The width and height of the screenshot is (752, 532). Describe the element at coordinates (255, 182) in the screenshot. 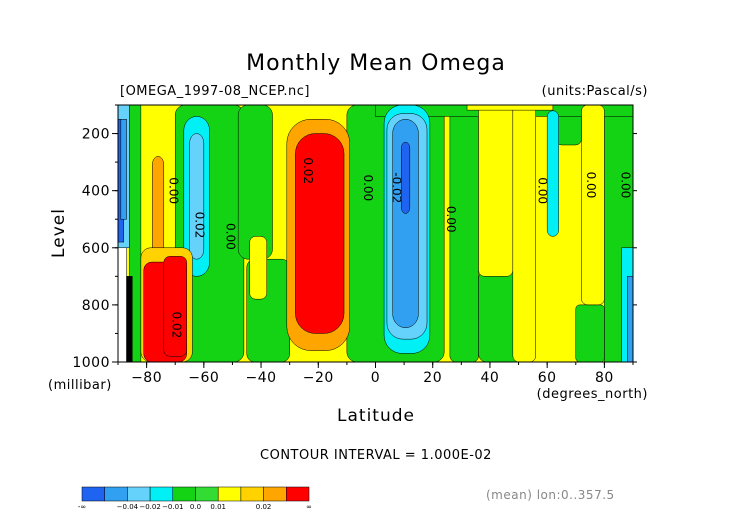

I see `band-green-midsh` at that location.